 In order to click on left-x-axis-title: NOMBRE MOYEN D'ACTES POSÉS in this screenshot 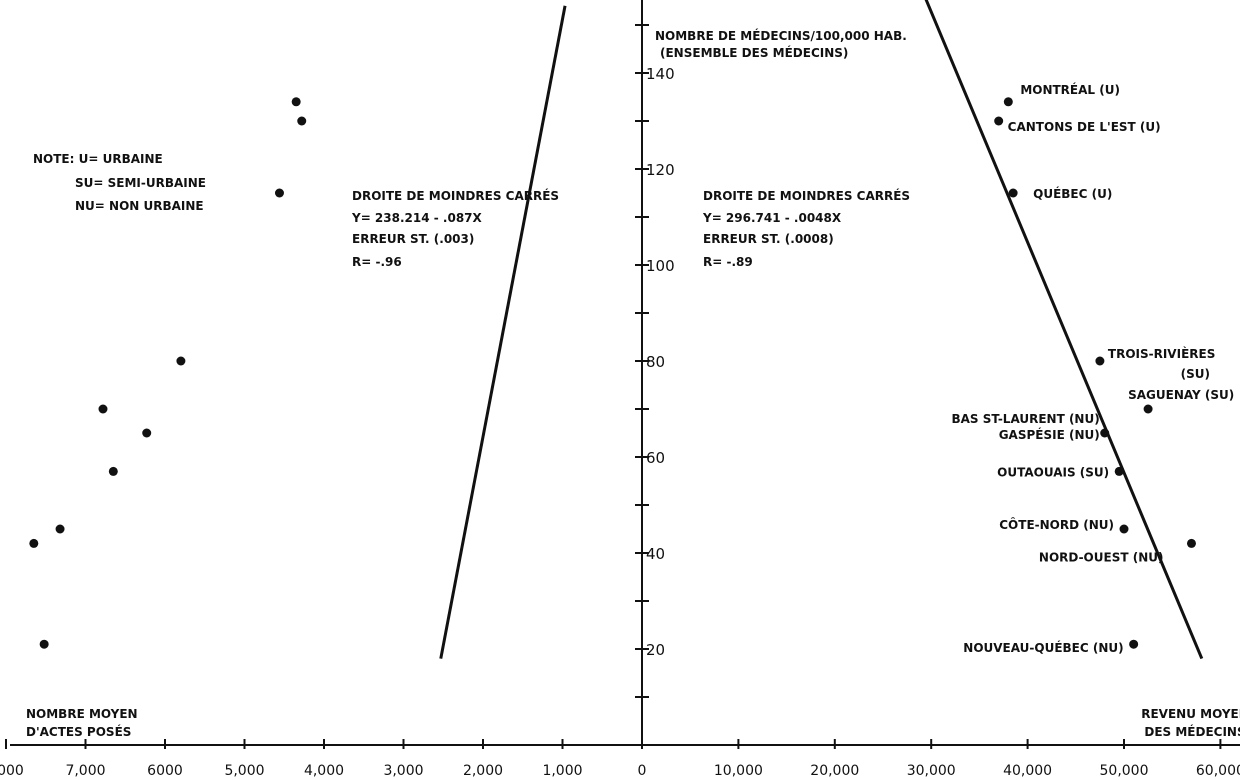, I will do `click(82, 723)`.